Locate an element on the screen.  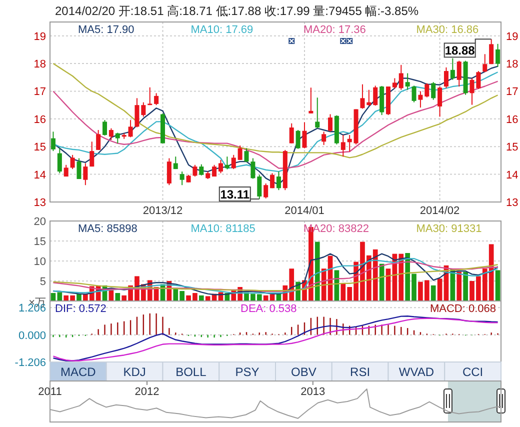
y2-tick-label: 16 is located at coordinates (512, 120).